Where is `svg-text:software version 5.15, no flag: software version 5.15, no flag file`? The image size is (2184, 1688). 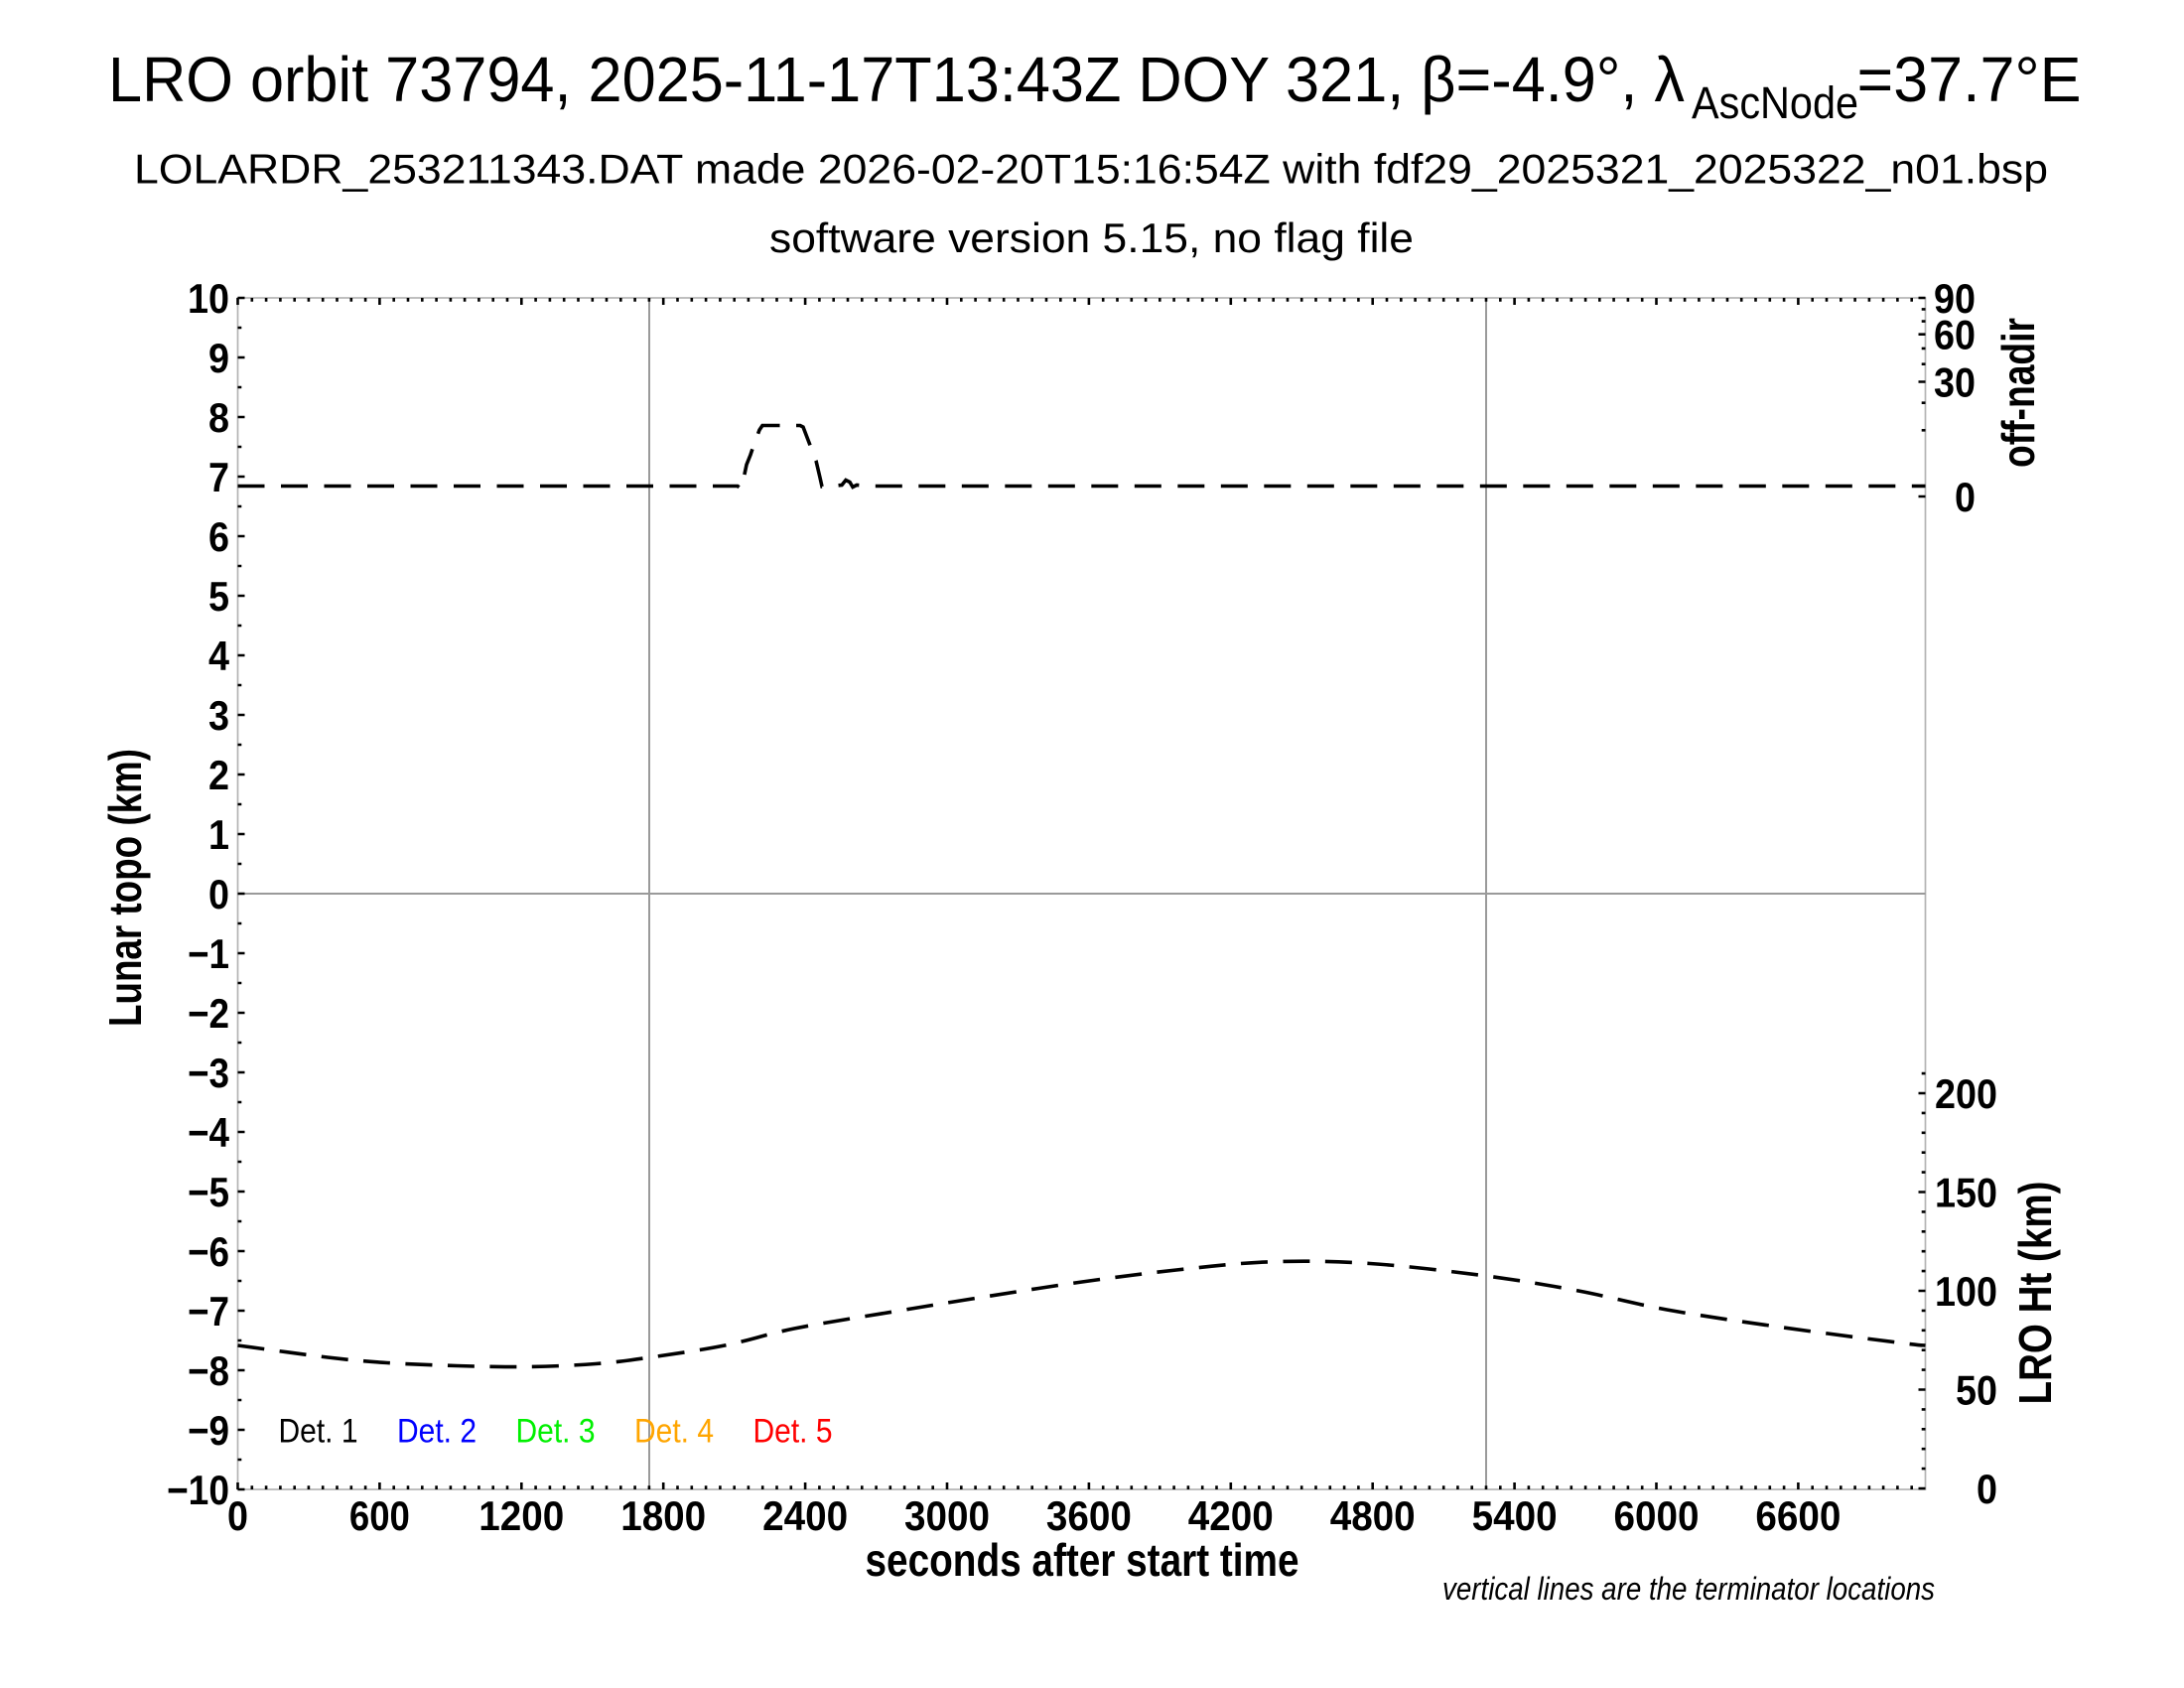
svg-text:software version 5.15, no flag: software version 5.15, no flag file is located at coordinates (1091, 237).